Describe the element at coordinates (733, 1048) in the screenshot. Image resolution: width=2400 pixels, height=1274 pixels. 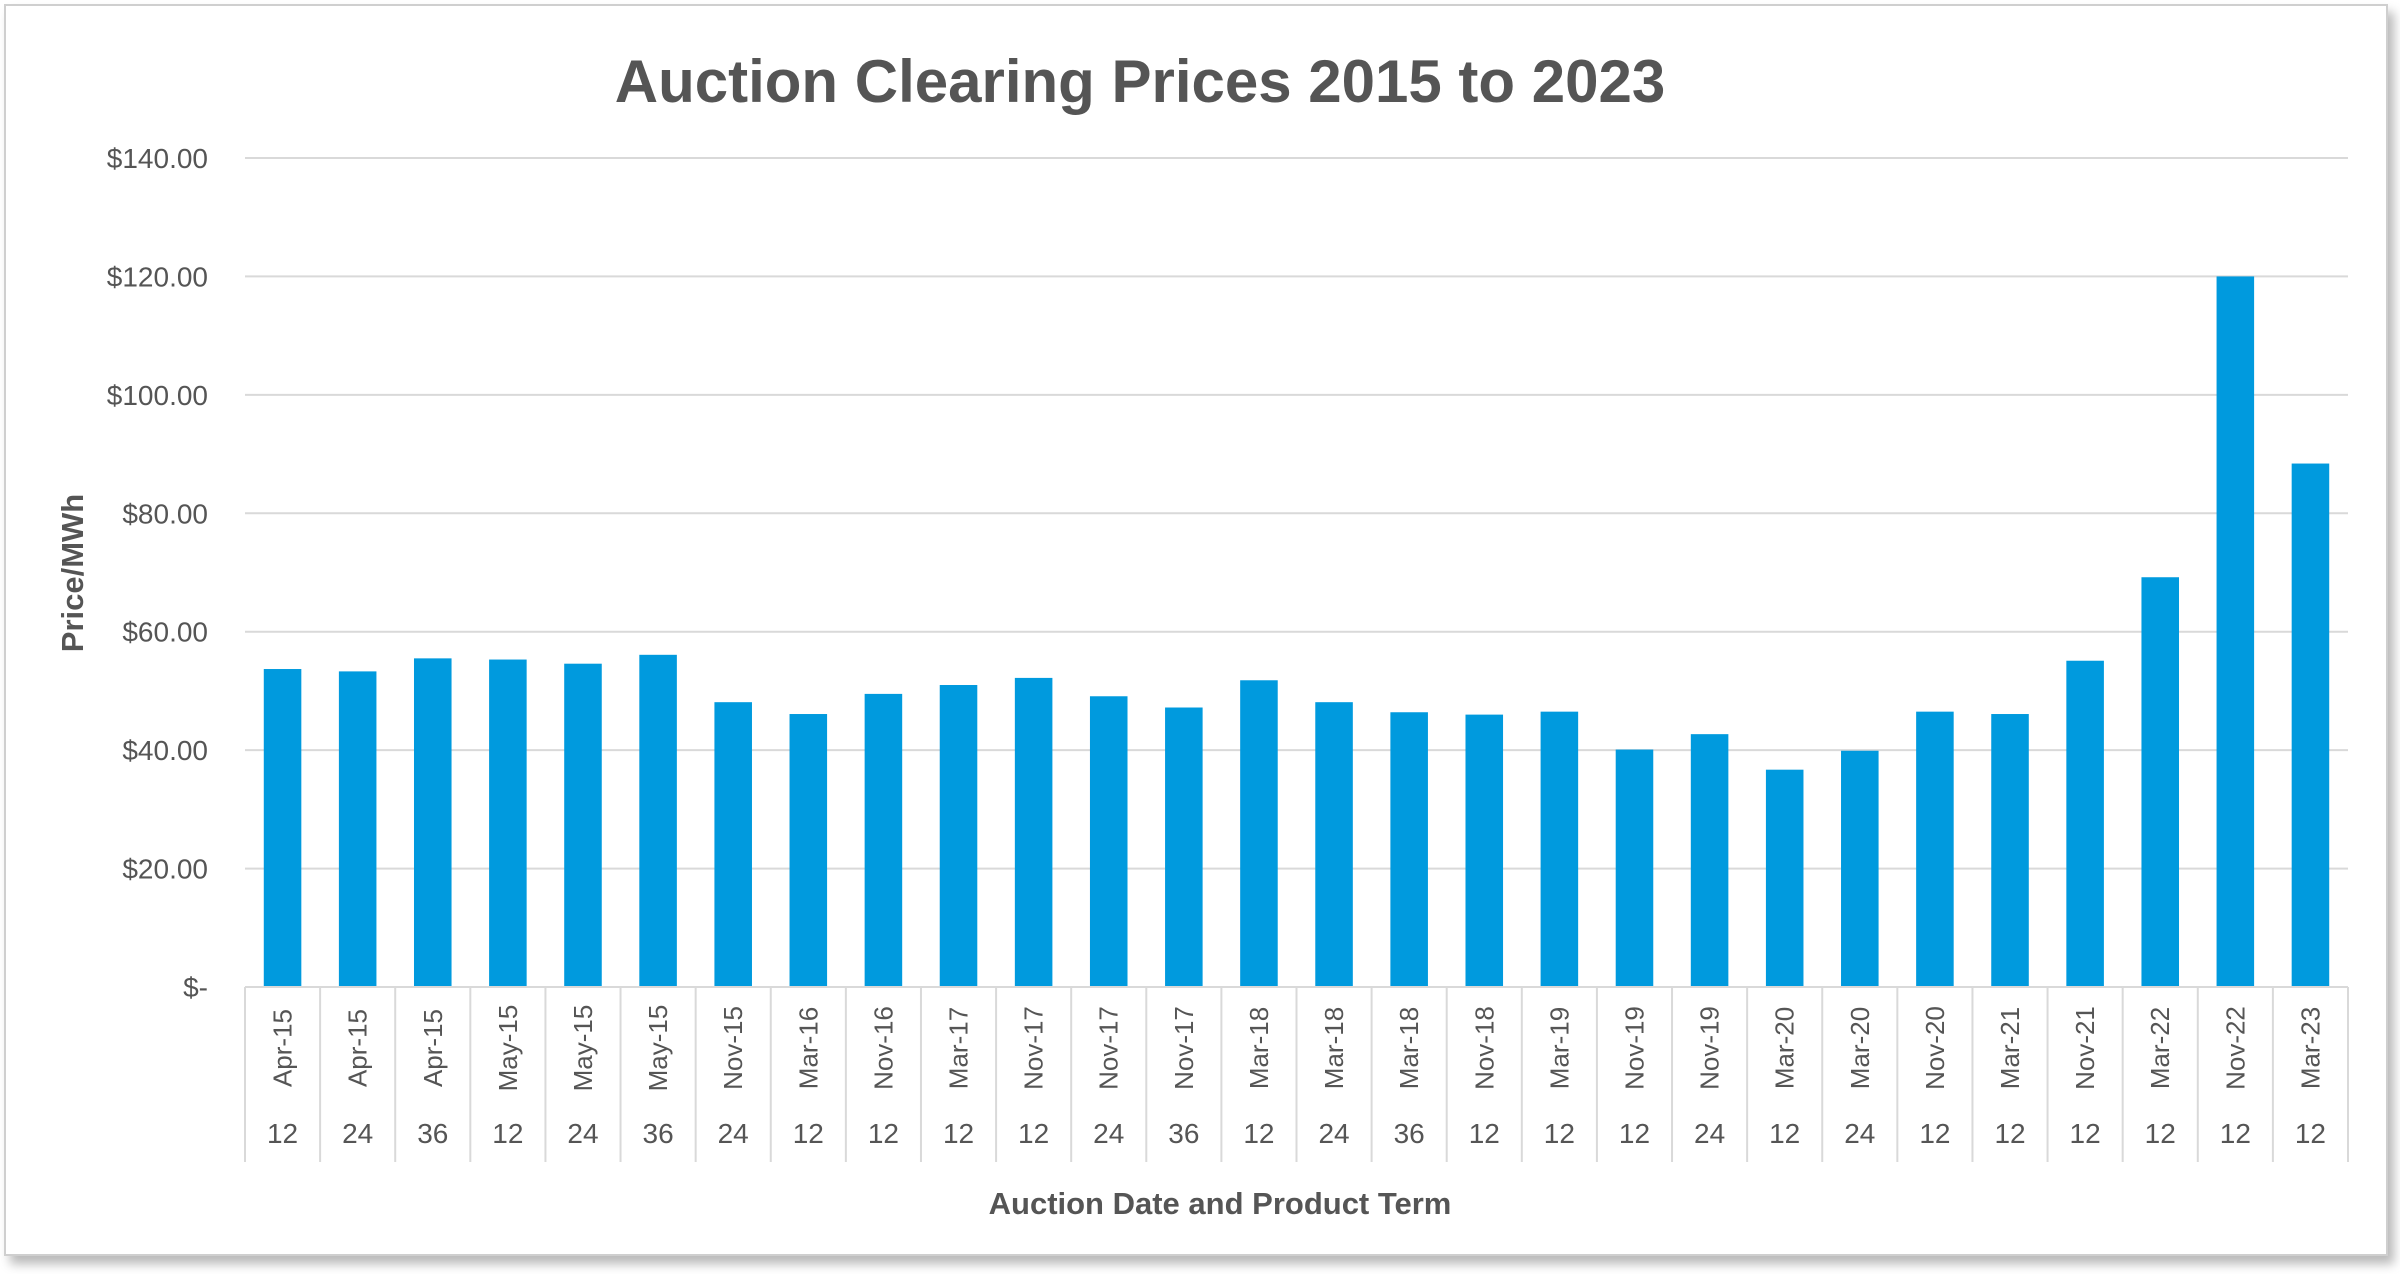
I see `x-category-date: Nov-15` at that location.